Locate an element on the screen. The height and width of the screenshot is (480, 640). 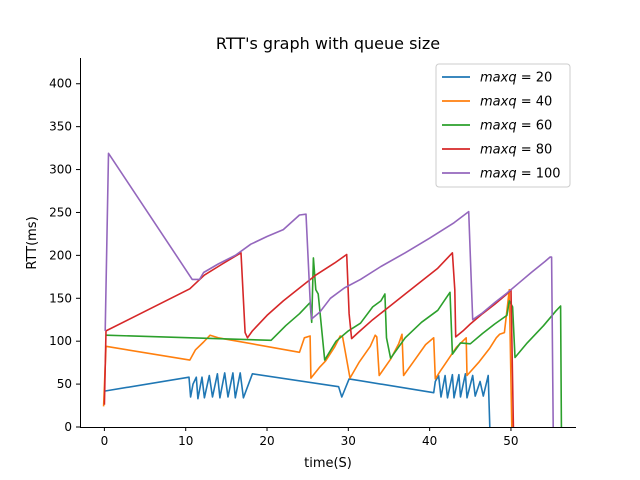
x-tick-label: 10 is located at coordinates (185, 441).